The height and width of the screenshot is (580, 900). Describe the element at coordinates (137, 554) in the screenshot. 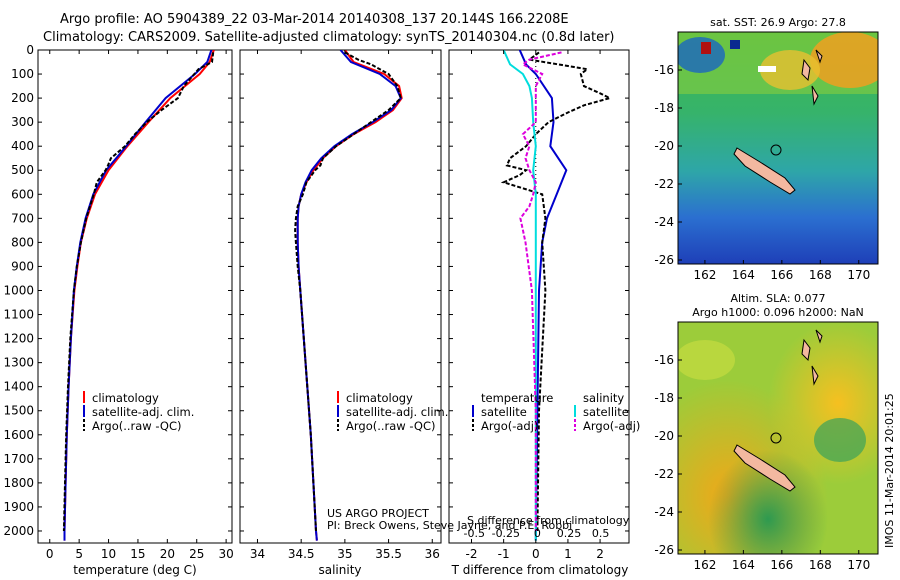

I see `x-tick-label: 15` at that location.